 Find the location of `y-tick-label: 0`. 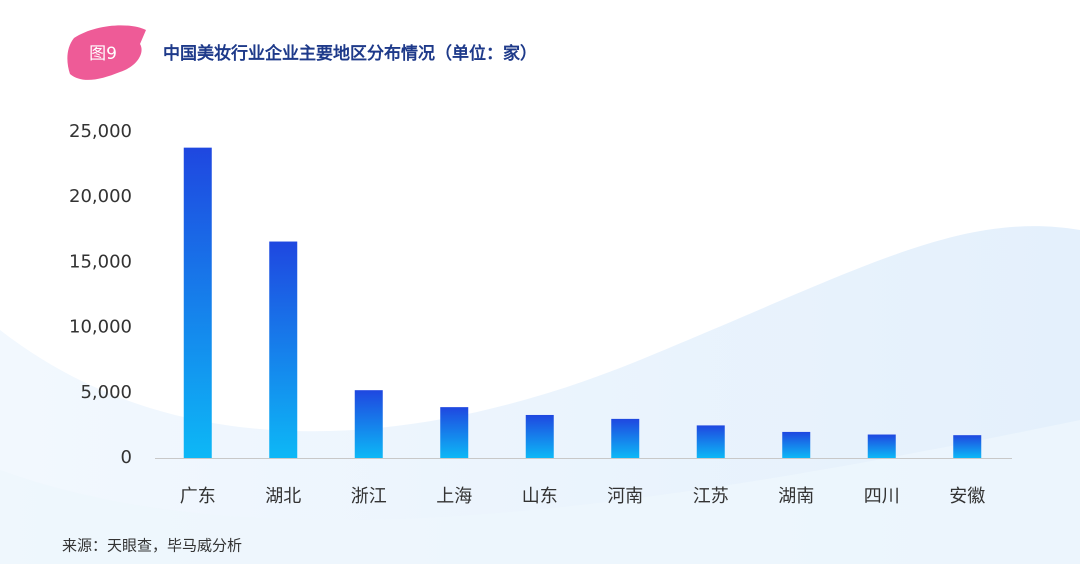

y-tick-label: 0 is located at coordinates (126, 457).